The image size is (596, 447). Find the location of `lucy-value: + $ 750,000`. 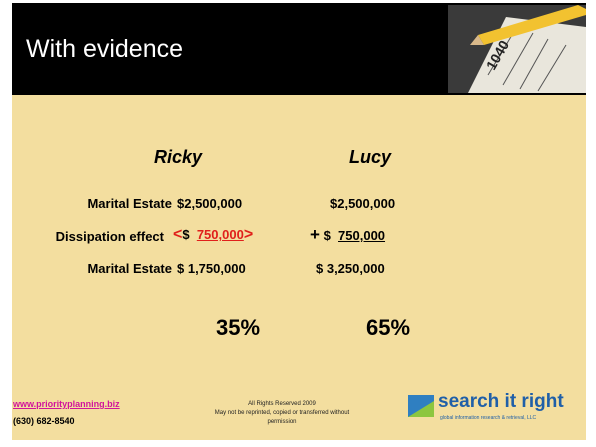

lucy-value: + $ 750,000 is located at coordinates (347, 235).